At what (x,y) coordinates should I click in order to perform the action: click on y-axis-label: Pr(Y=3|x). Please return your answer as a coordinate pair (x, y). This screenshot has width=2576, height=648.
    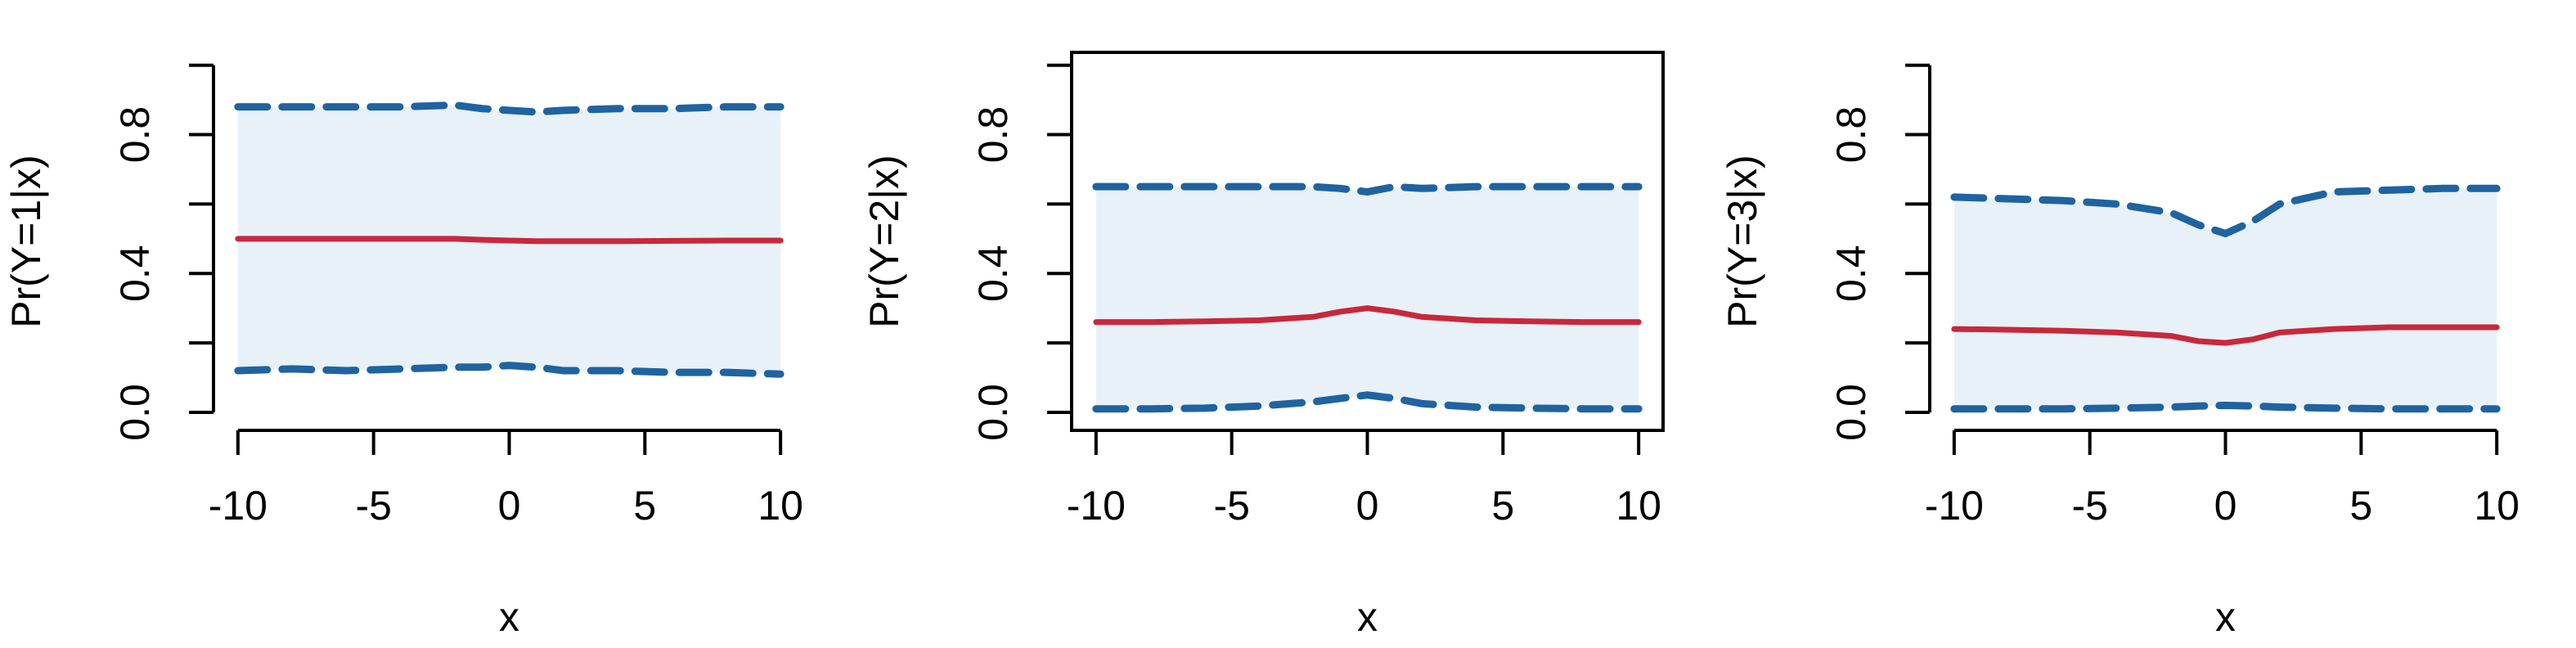
    Looking at the image, I should click on (1743, 242).